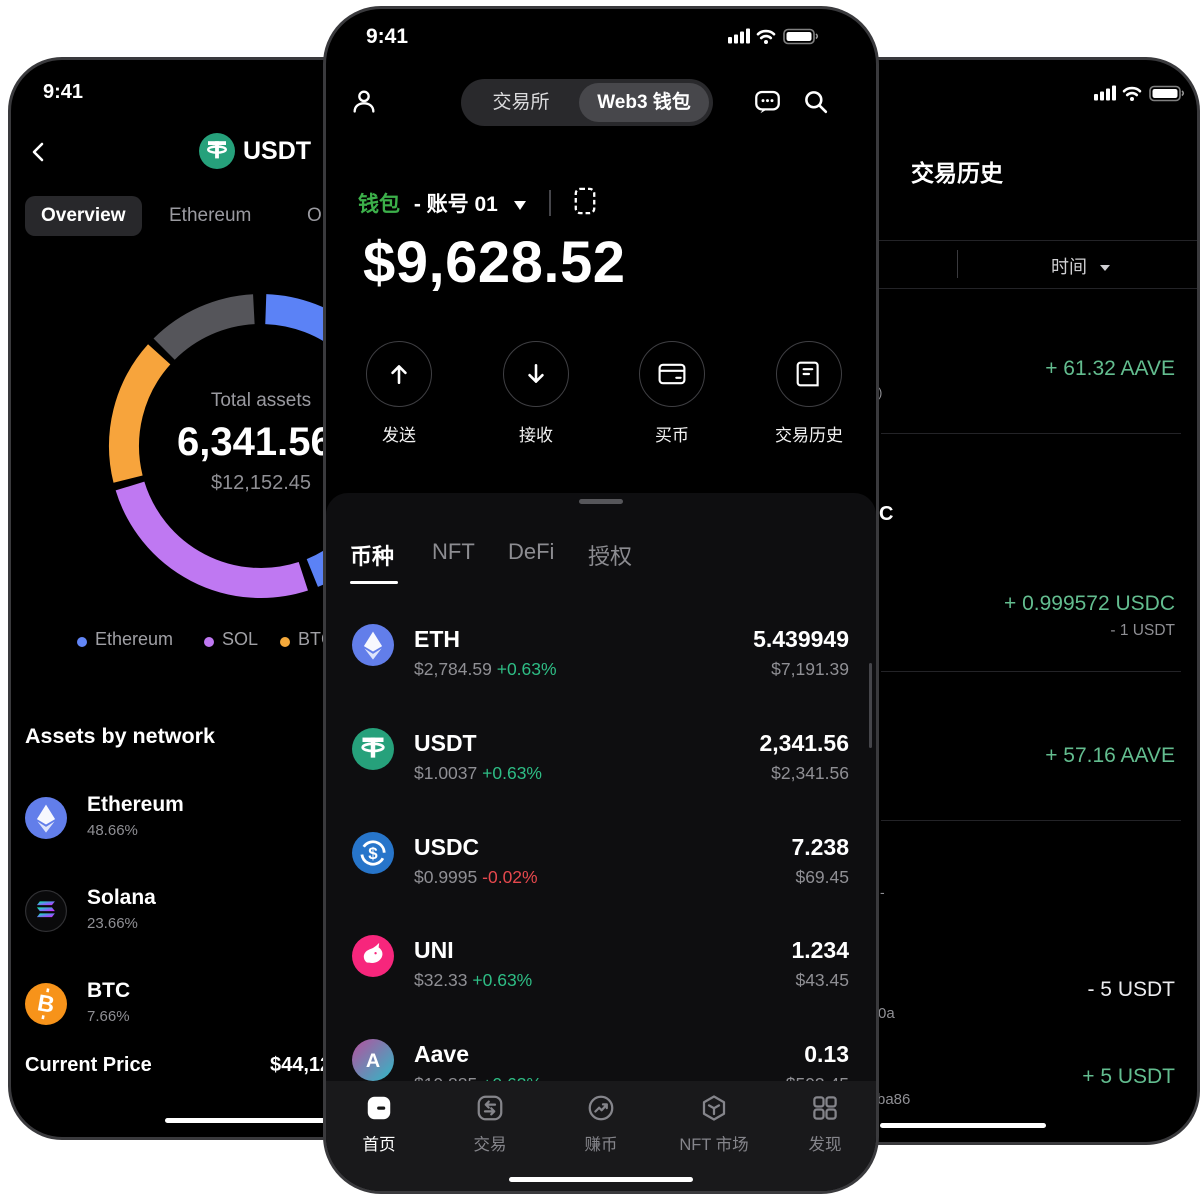 The height and width of the screenshot is (1200, 1204). What do you see at coordinates (1089, 603) in the screenshot?
I see `tx-amount: + 0.999572 USDC` at bounding box center [1089, 603].